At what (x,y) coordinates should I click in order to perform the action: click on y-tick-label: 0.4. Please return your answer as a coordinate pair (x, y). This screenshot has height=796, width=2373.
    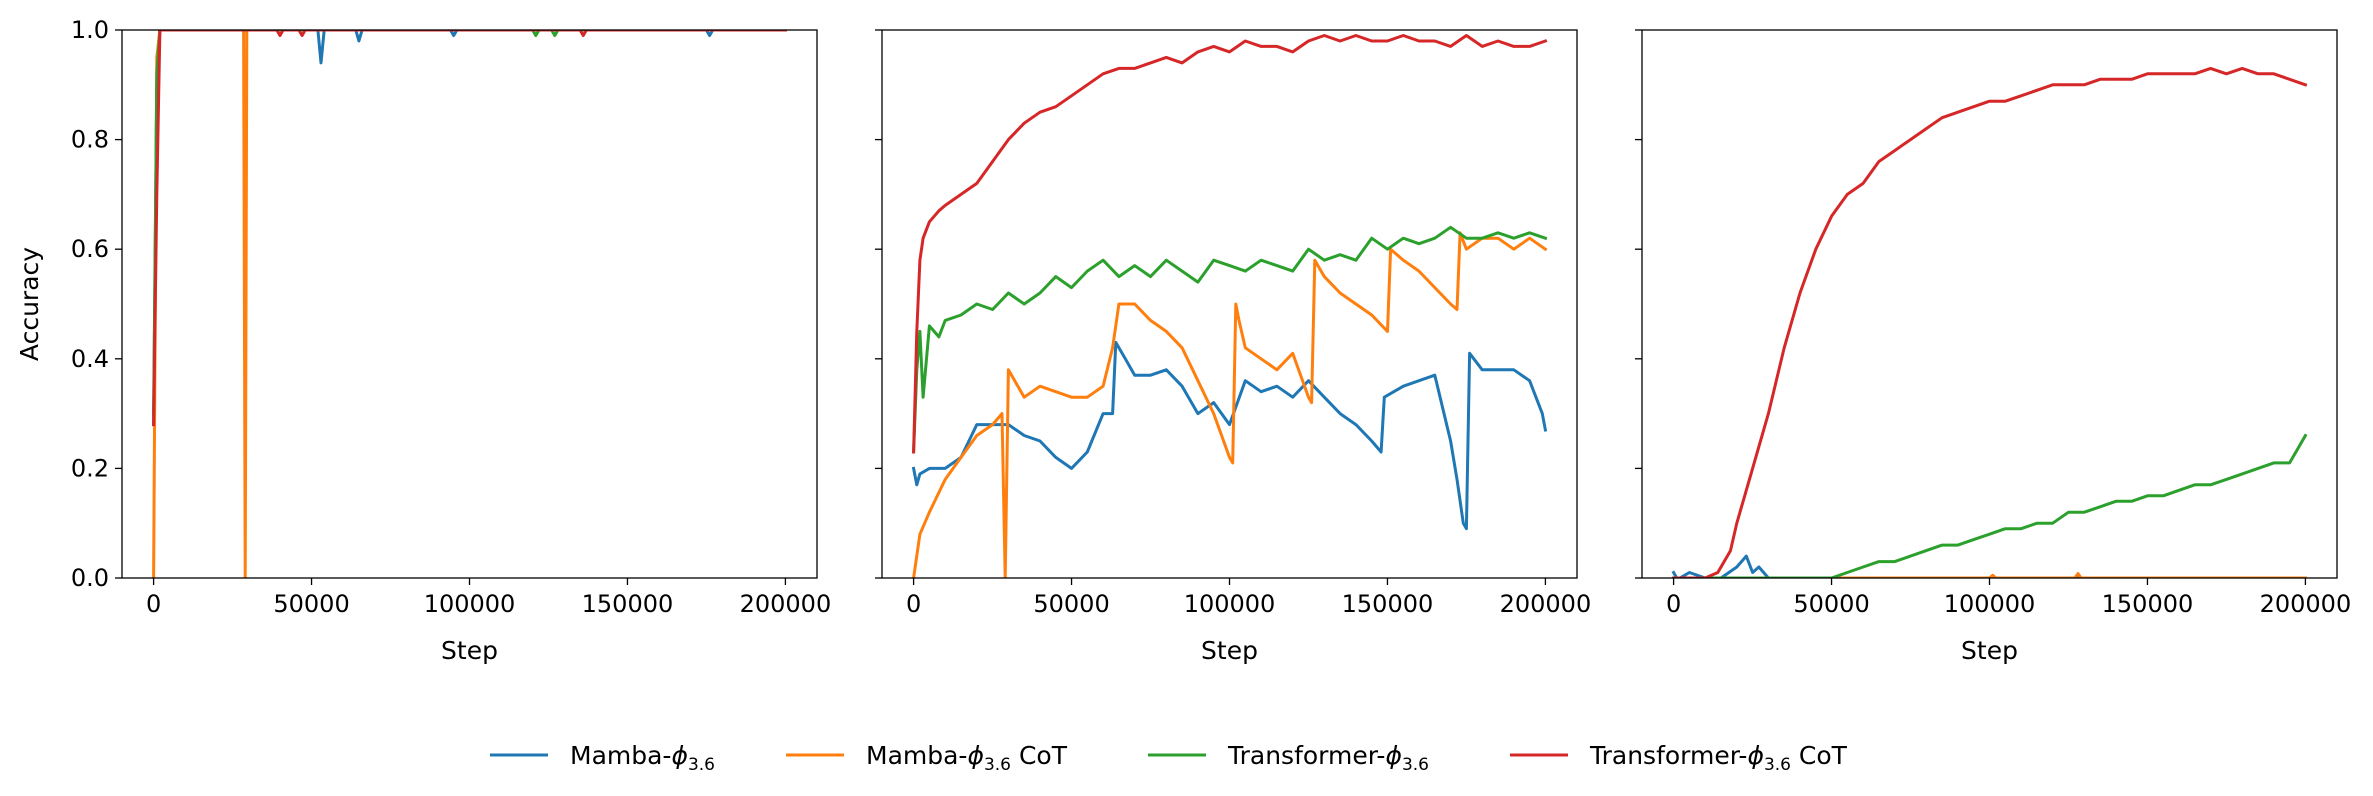
    Looking at the image, I should click on (90, 359).